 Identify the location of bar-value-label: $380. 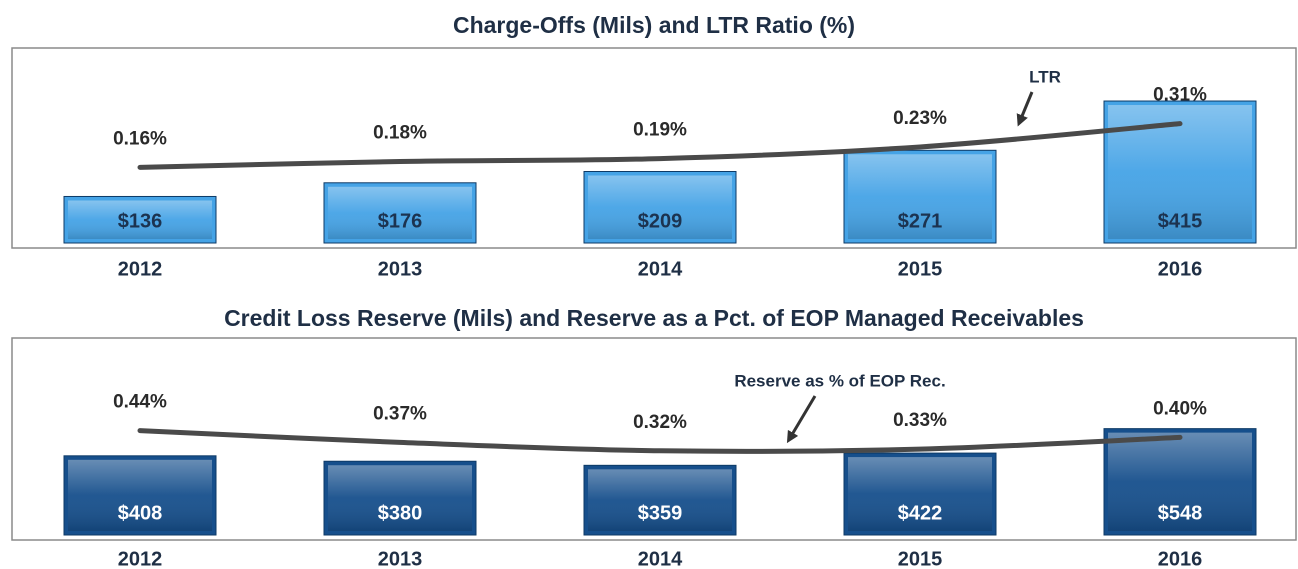
(400, 513).